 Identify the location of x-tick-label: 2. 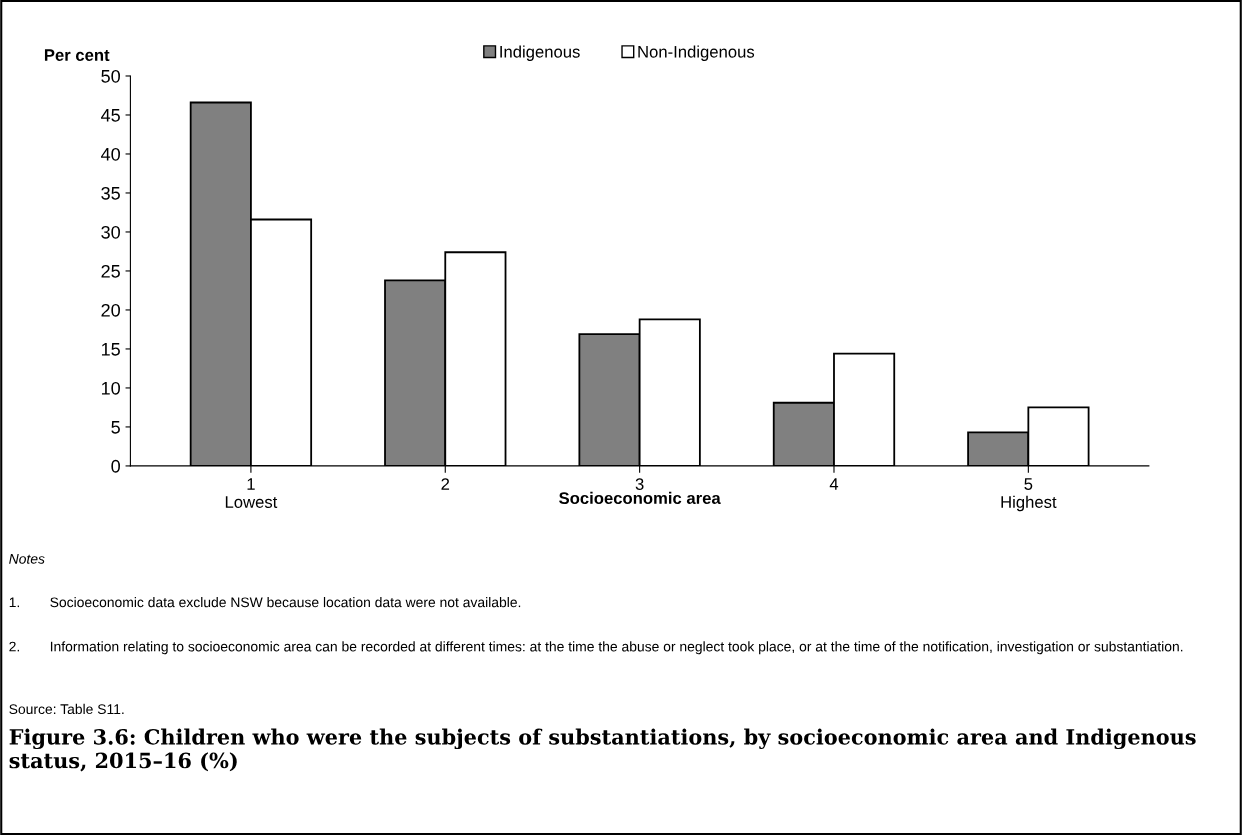
(445, 484).